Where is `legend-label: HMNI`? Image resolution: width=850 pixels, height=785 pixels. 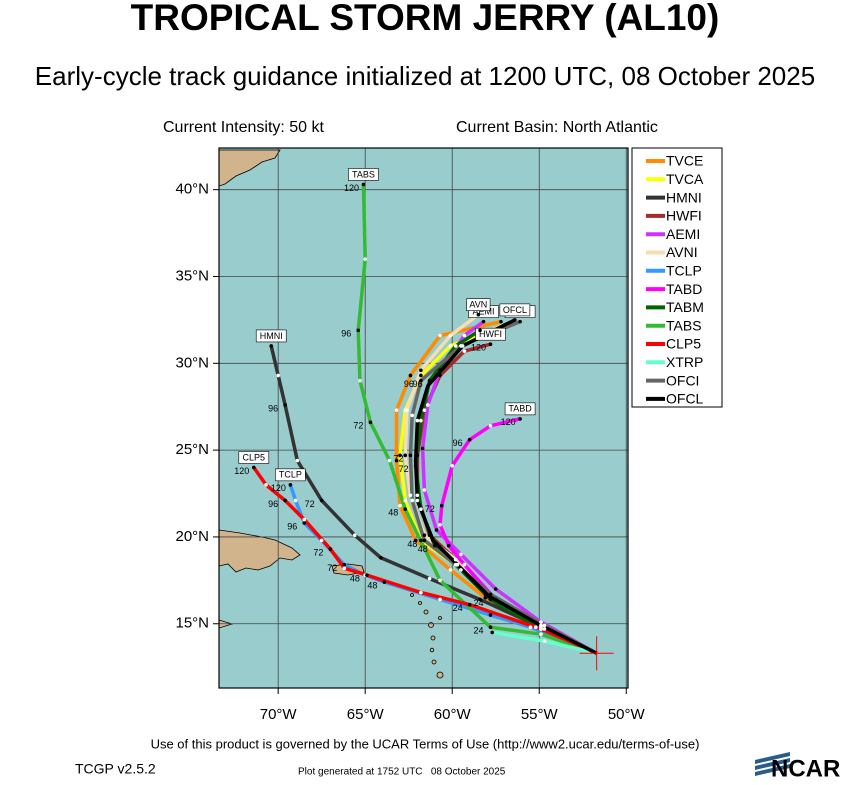
legend-label: HMNI is located at coordinates (684, 197).